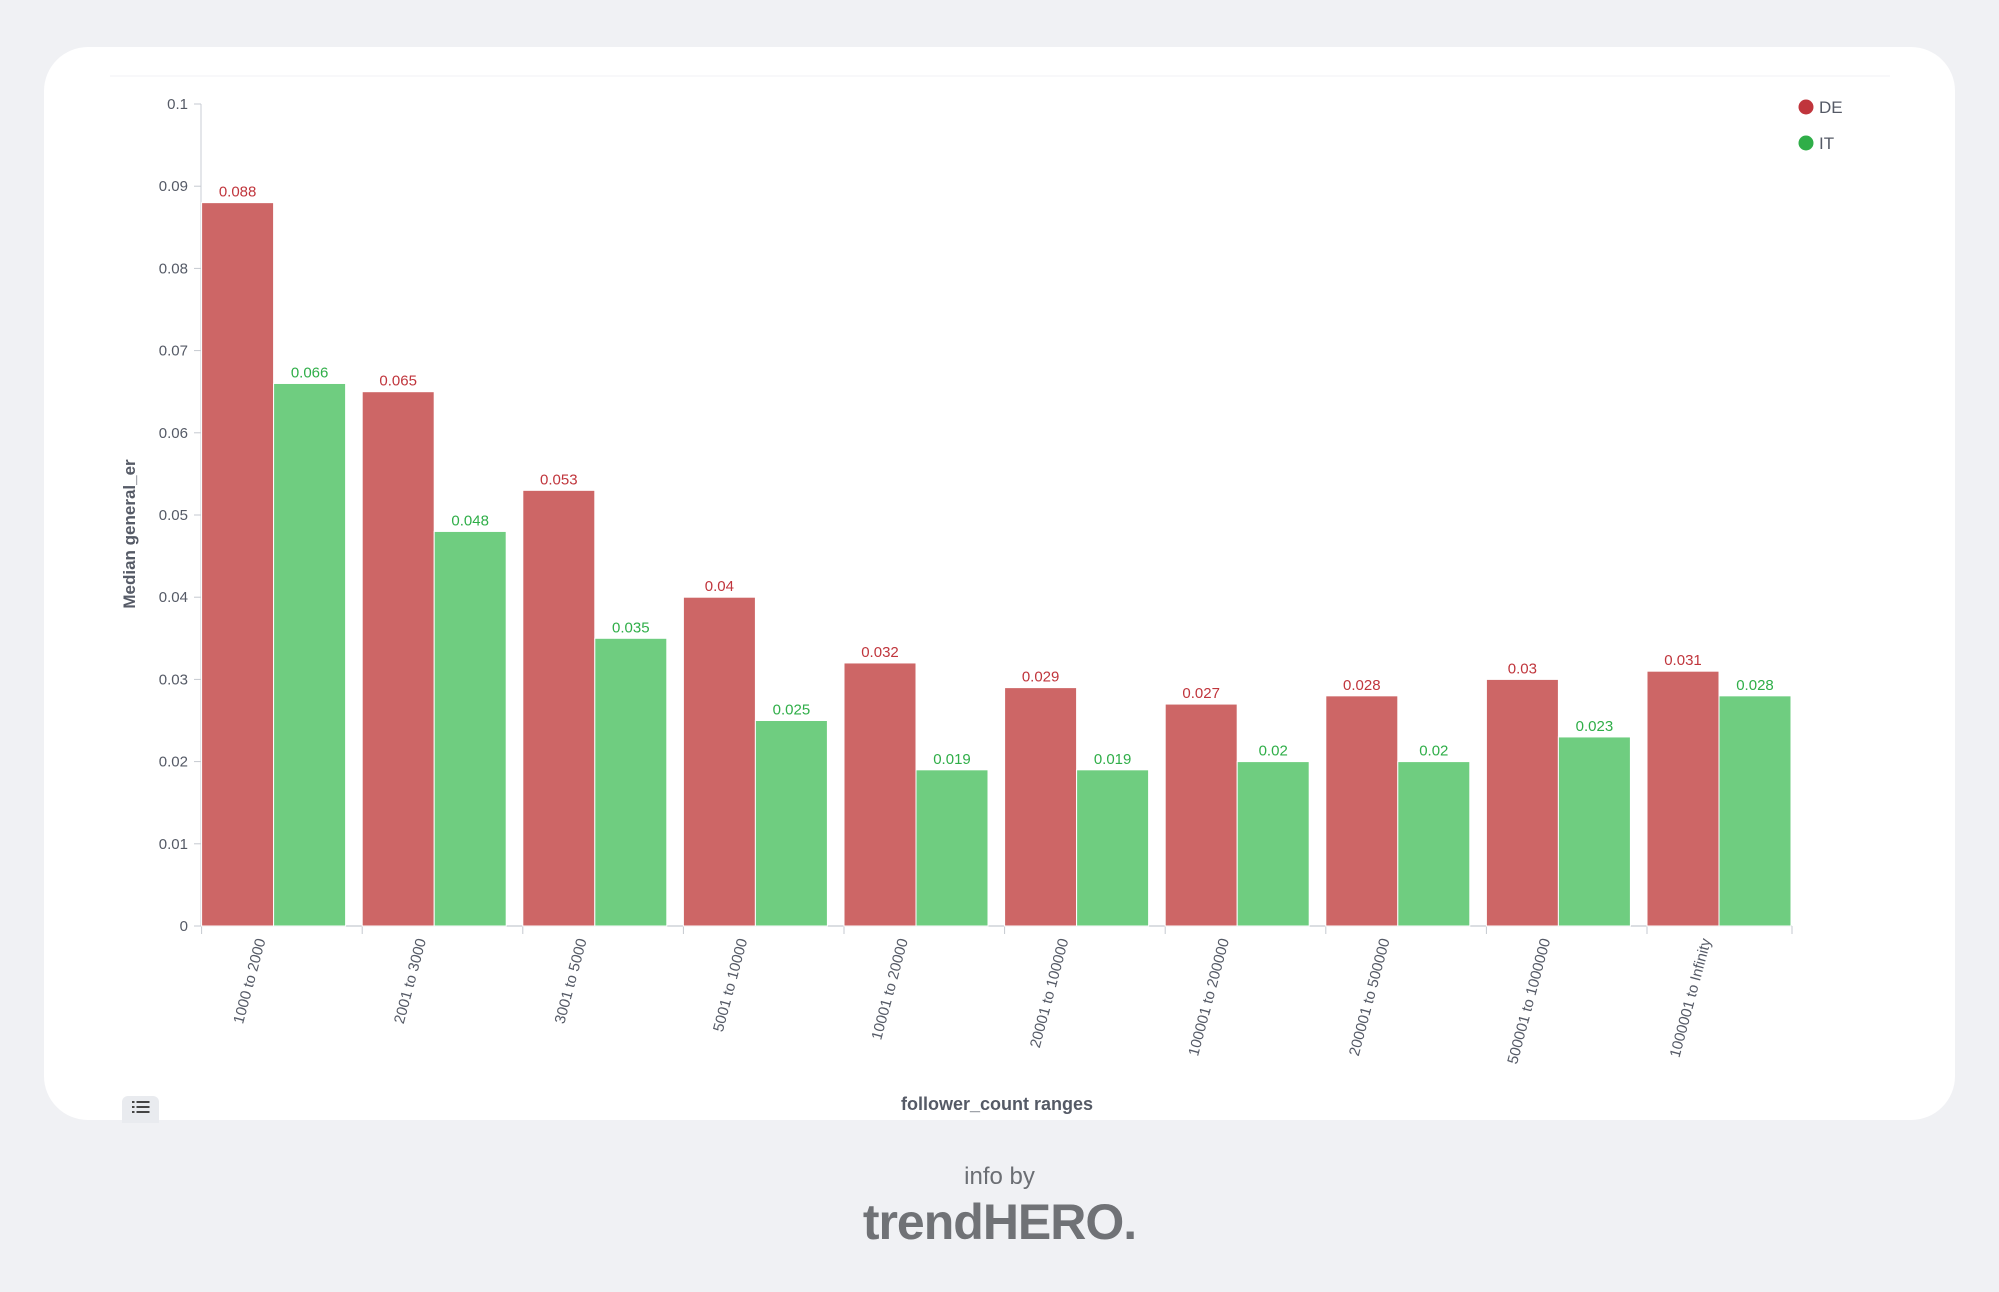 This screenshot has width=1999, height=1292. What do you see at coordinates (880, 652) in the screenshot?
I see `data-label-de: 0.032` at bounding box center [880, 652].